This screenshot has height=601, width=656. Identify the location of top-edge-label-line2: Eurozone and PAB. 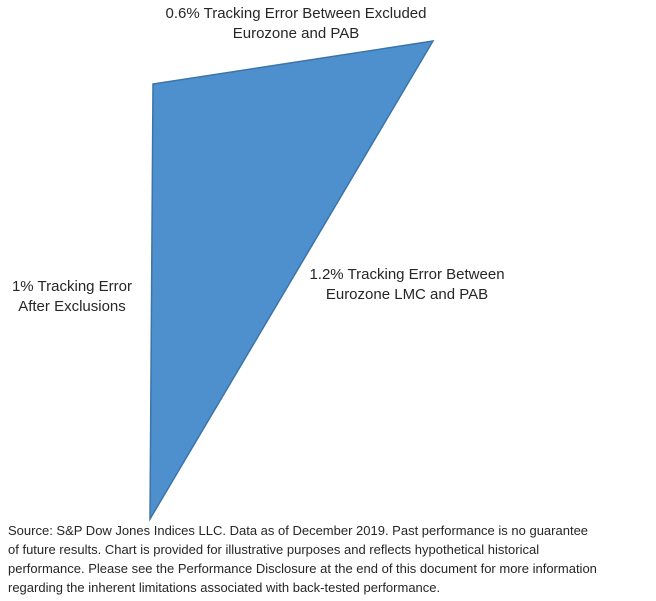
(296, 33).